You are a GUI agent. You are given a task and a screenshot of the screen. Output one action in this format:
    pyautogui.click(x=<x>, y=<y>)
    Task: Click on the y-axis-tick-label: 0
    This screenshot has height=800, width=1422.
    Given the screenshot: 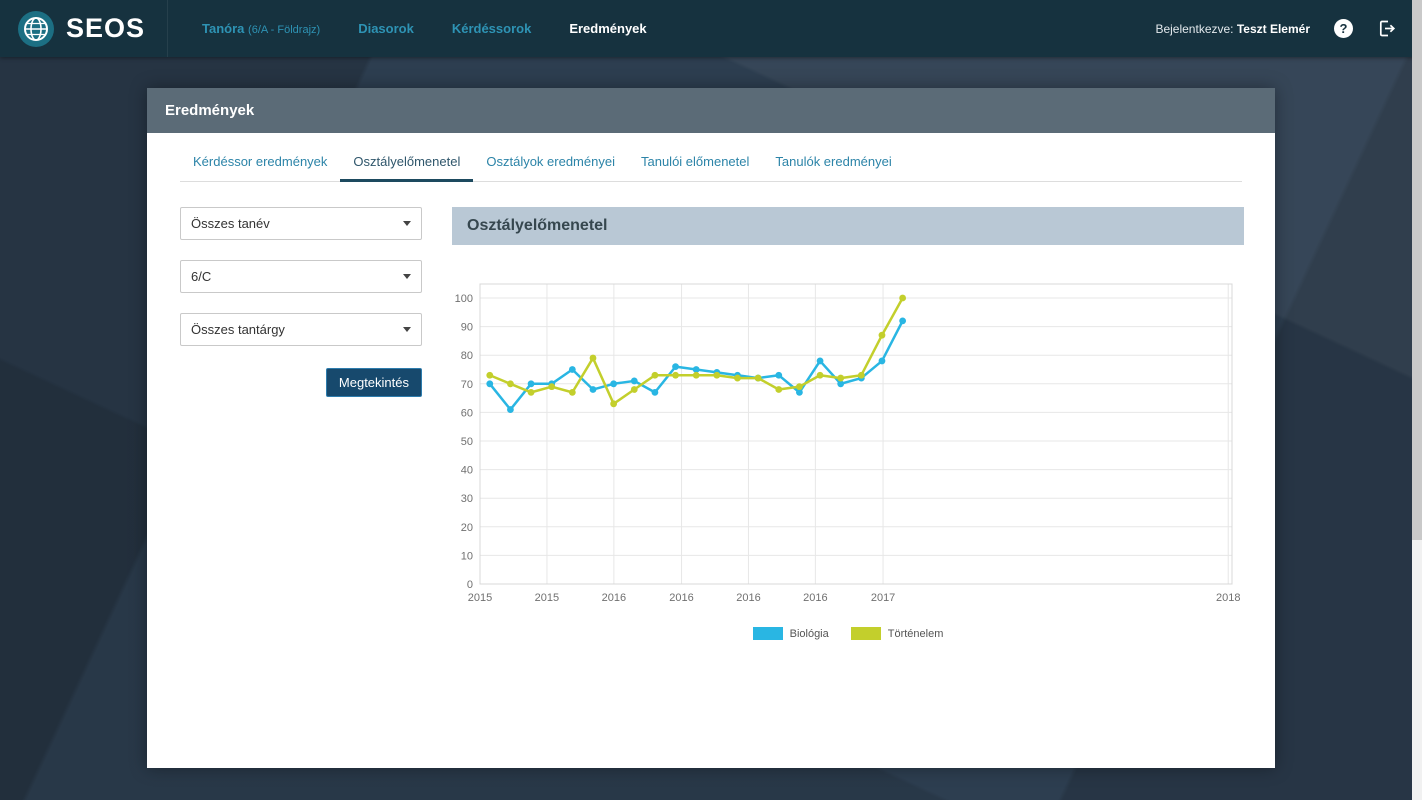 What is the action you would take?
    pyautogui.click(x=470, y=585)
    